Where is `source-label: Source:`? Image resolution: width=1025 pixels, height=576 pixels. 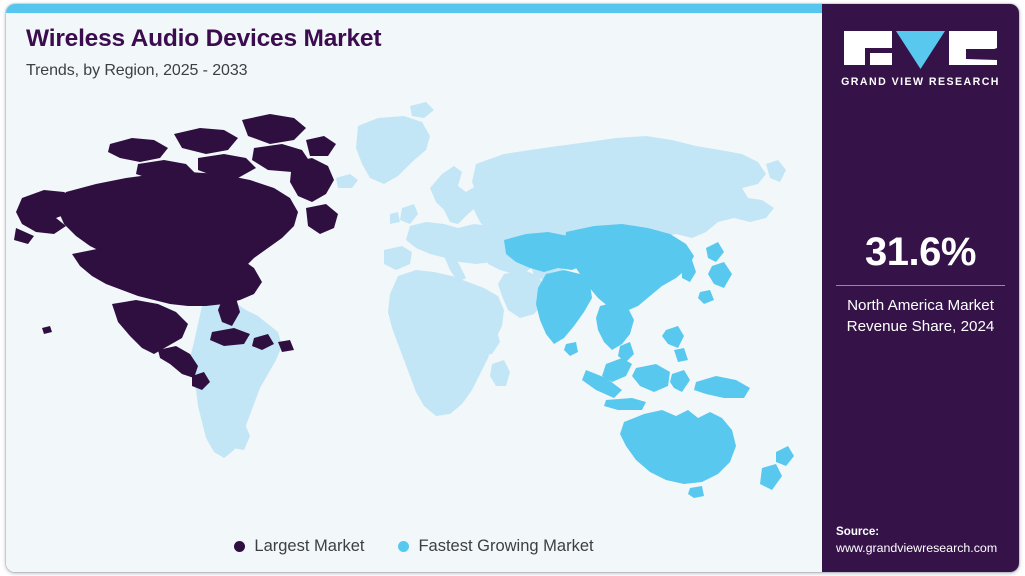
source-label: Source: is located at coordinates (858, 531).